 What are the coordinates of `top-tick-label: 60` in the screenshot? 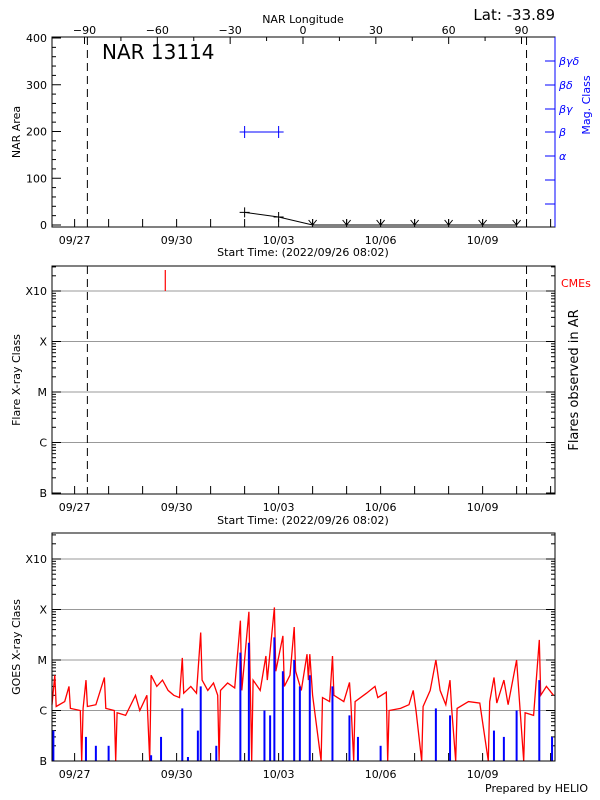 It's located at (449, 30).